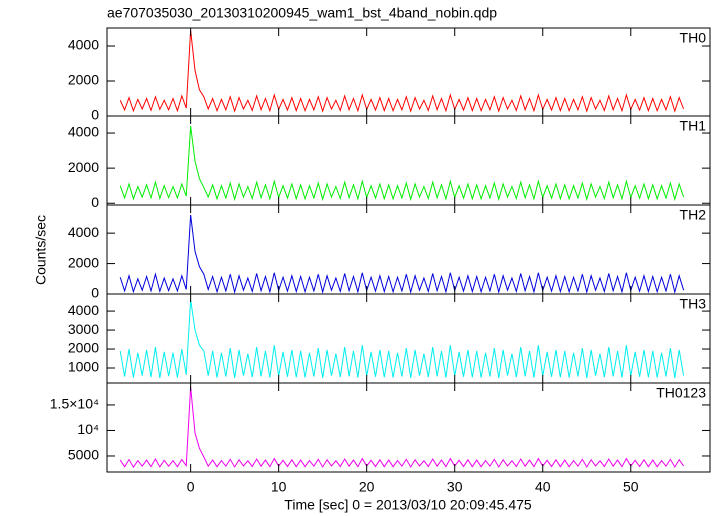 The image size is (717, 516). Describe the element at coordinates (693, 304) in the screenshot. I see `panel-label: TH3` at that location.